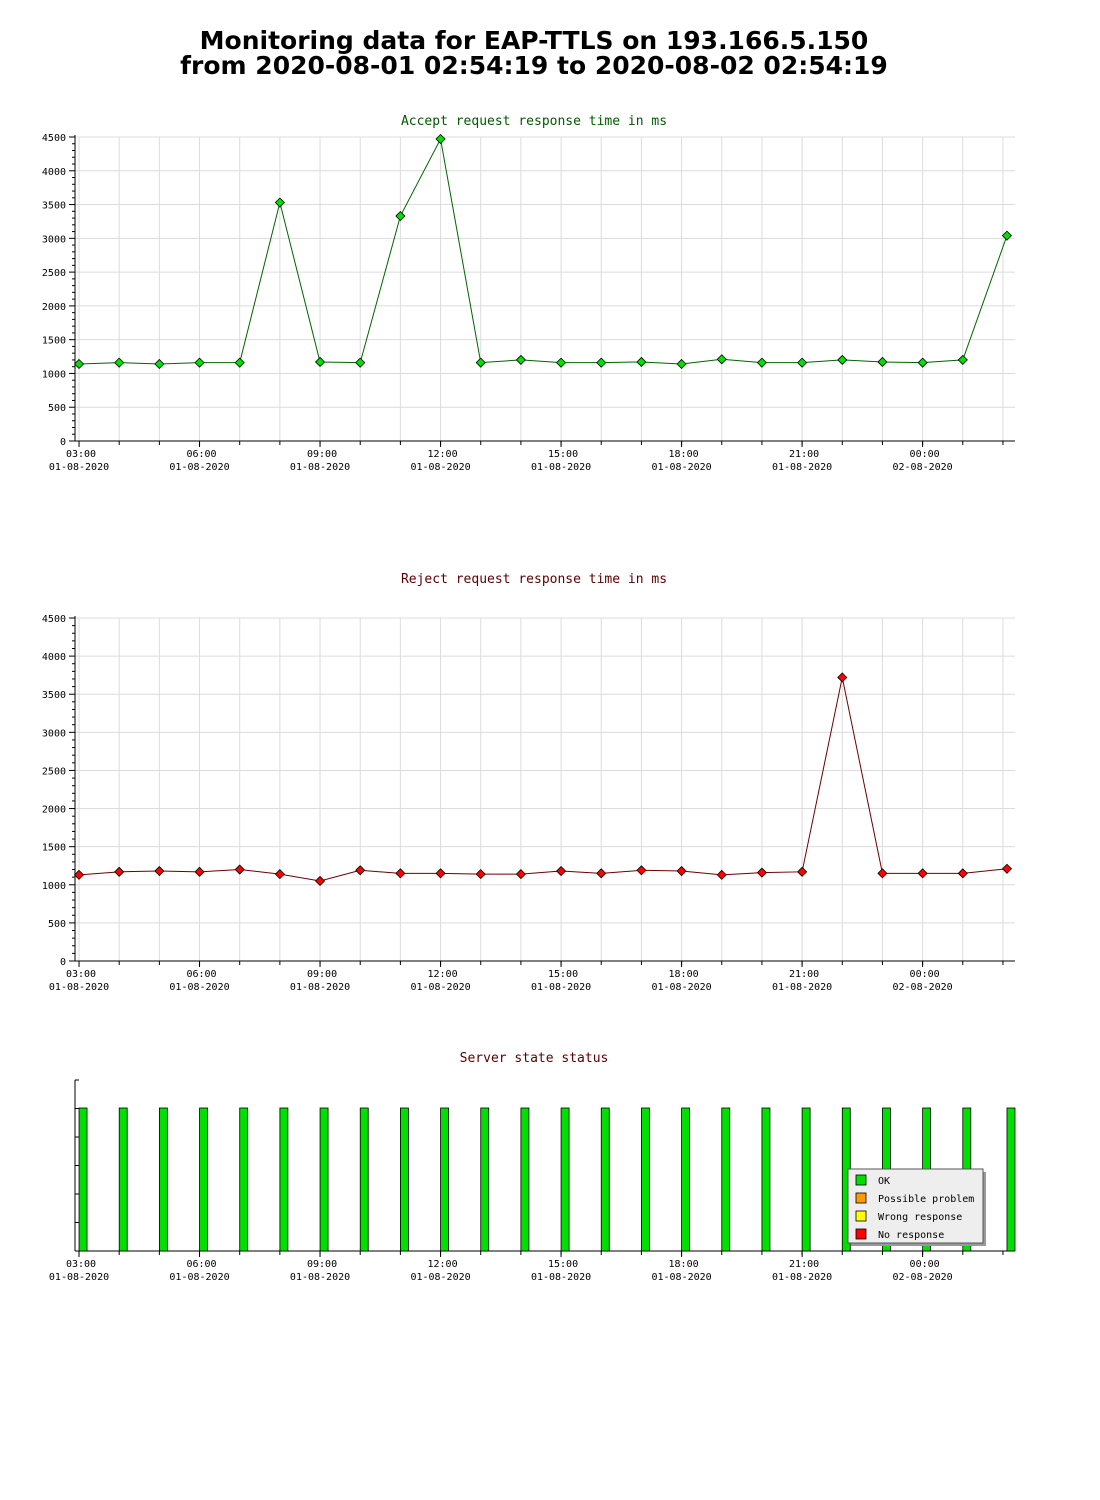 The height and width of the screenshot is (1500, 1100). Describe the element at coordinates (911, 1235) in the screenshot. I see `legend-label: No response` at that location.